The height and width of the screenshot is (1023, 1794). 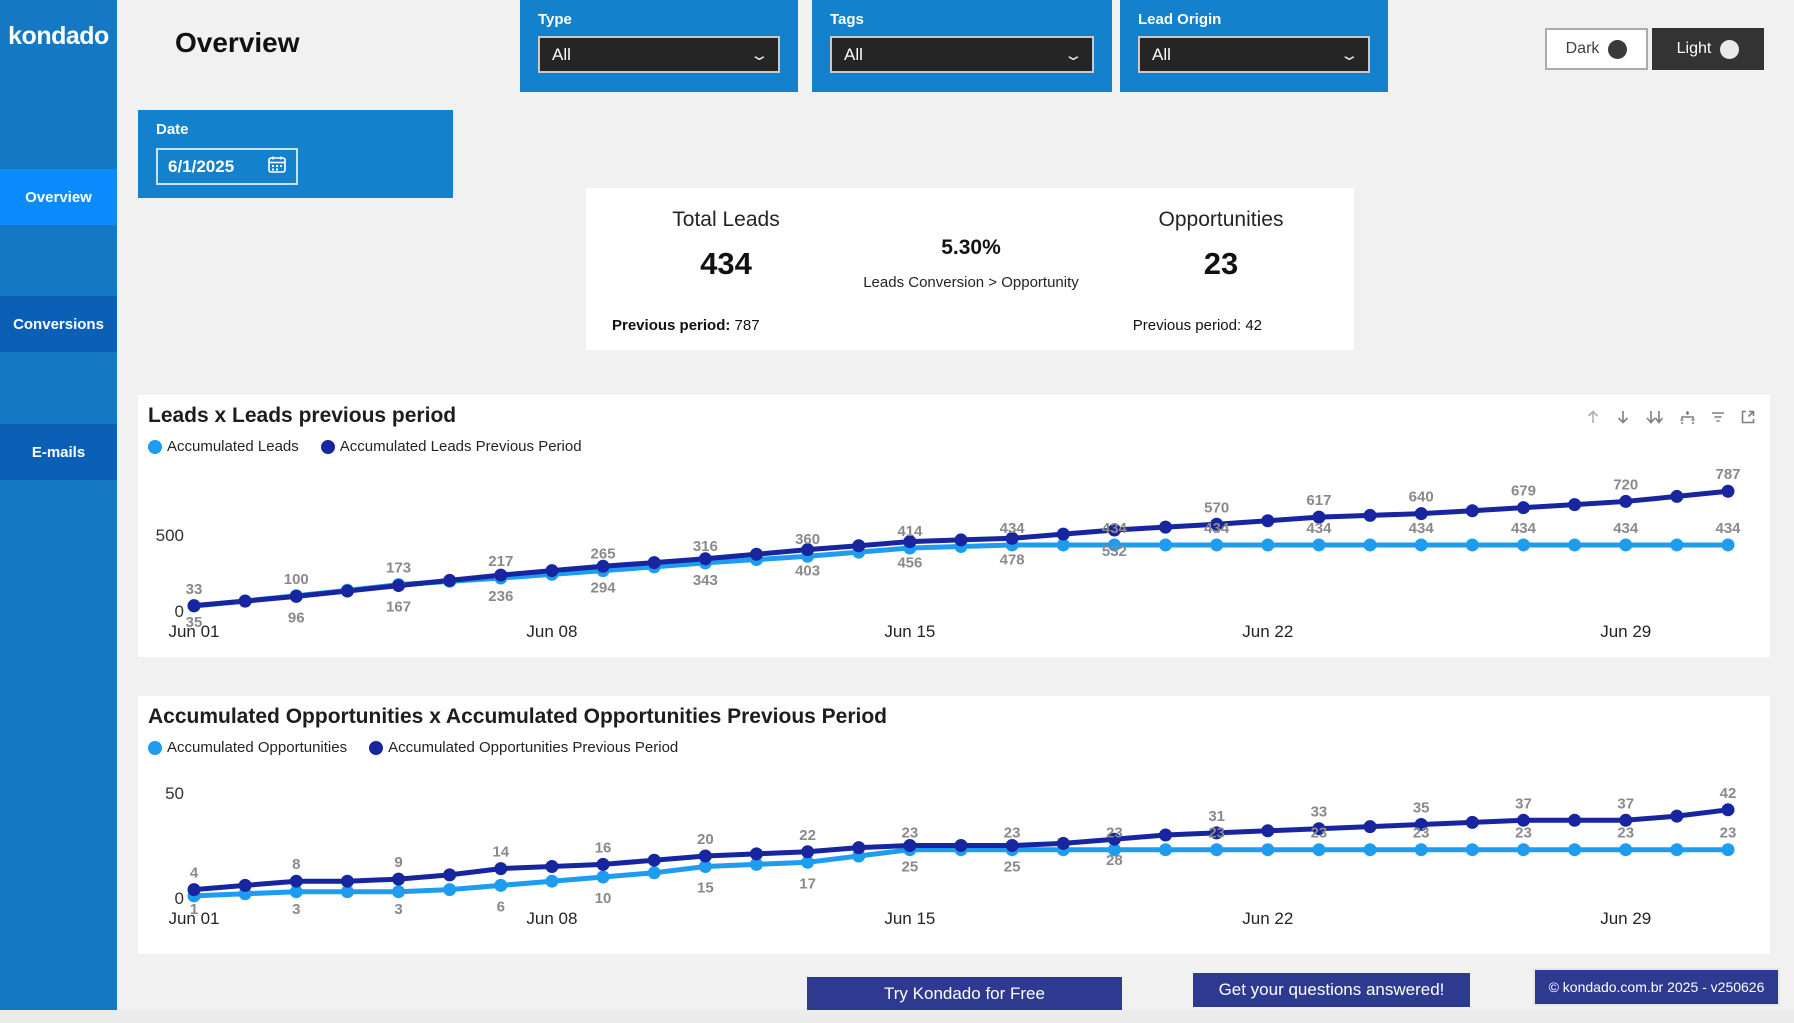 I want to click on svg-text: 173, so click(x=398, y=568).